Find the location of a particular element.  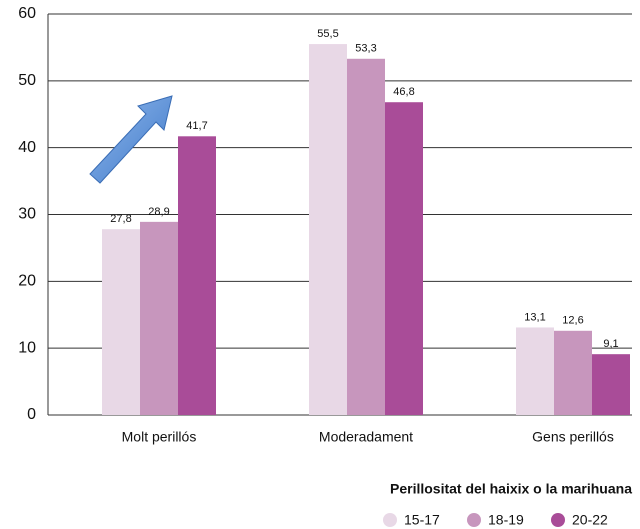

value-label: 12,6 is located at coordinates (572, 321).